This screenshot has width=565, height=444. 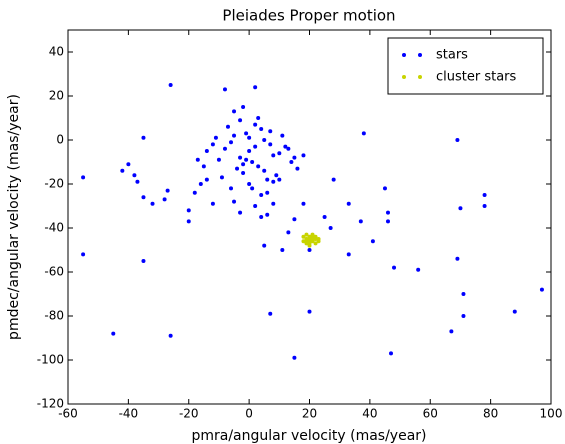 What do you see at coordinates (68, 414) in the screenshot?
I see `x-tick-label: -60` at bounding box center [68, 414].